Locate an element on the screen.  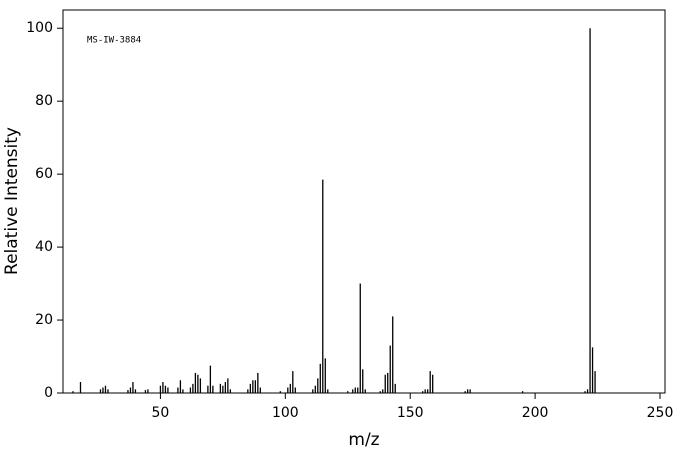
y-axis-title: Relative Intensity is located at coordinates (12, 201).